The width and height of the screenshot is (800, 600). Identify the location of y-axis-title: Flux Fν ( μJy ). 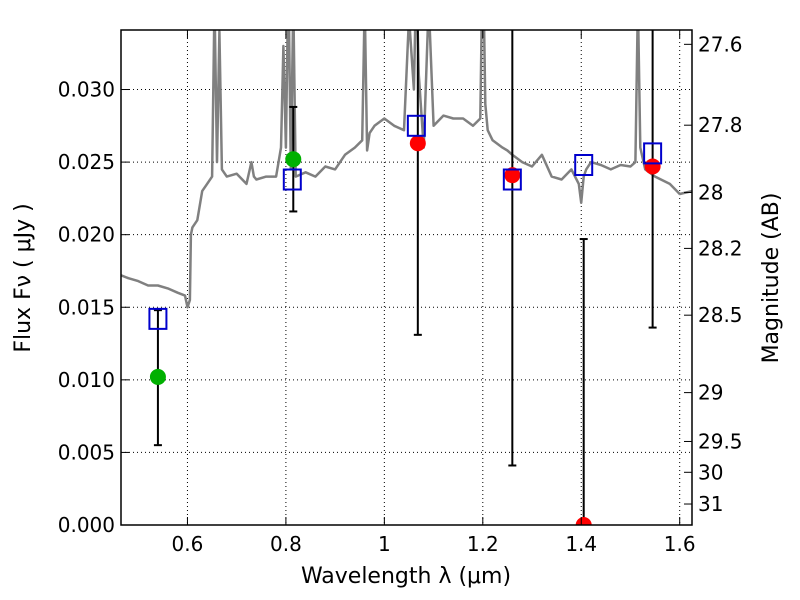
(23, 277).